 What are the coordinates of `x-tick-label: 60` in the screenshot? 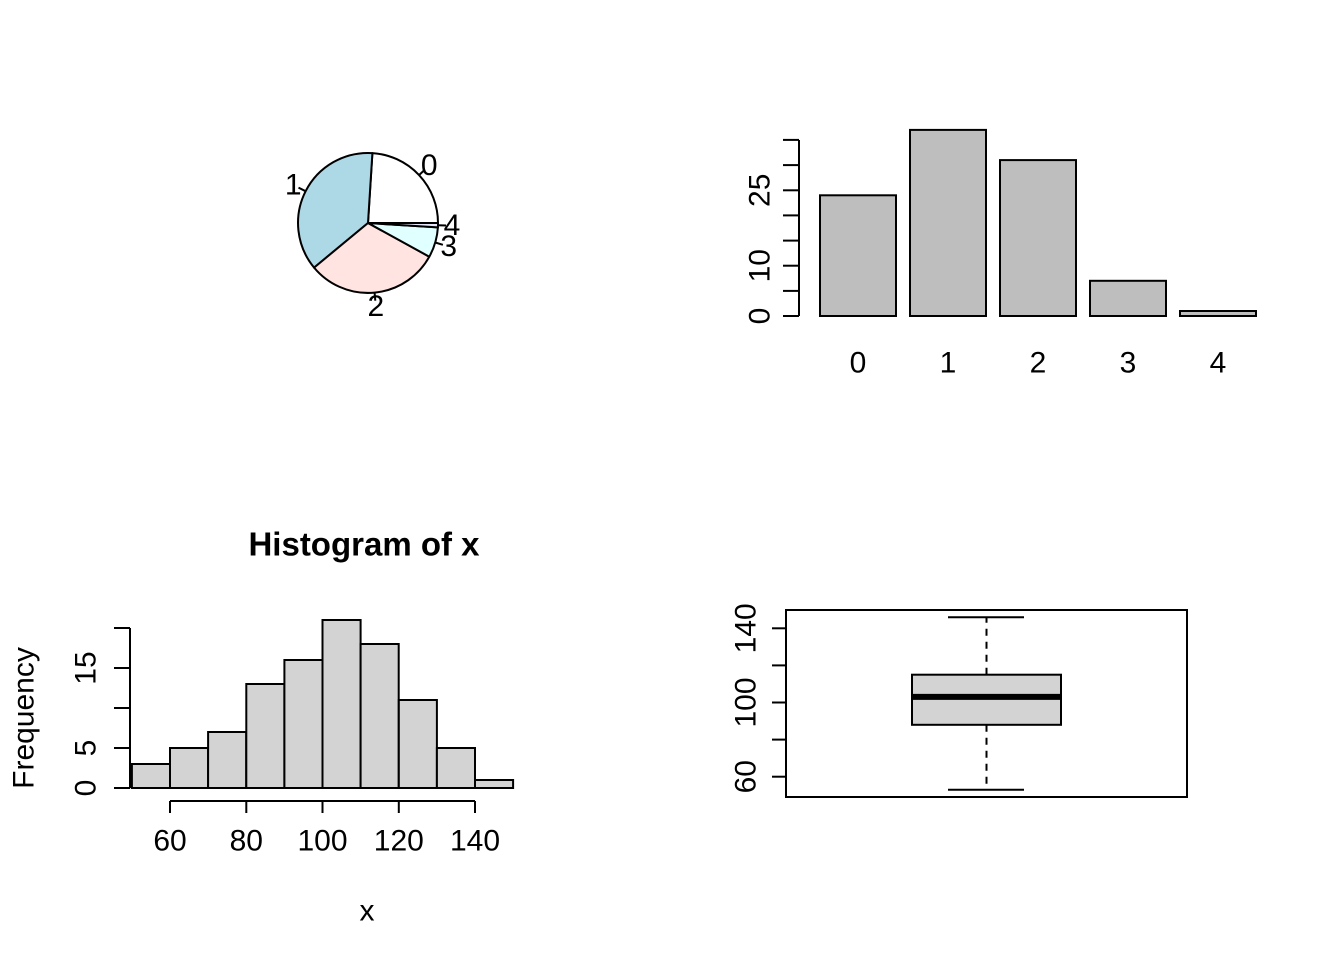 It's located at (169, 841).